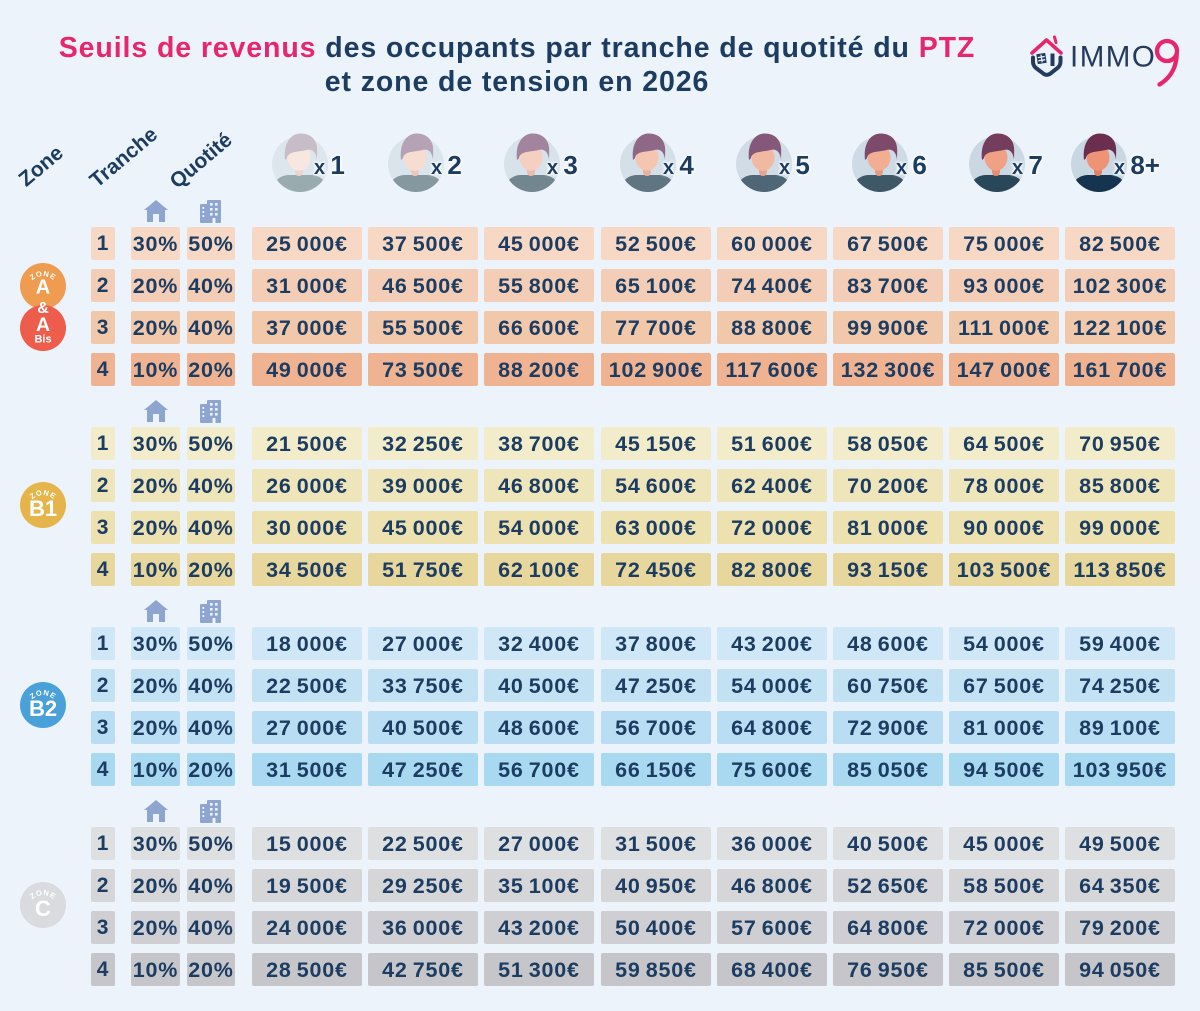 The image size is (1200, 1011). What do you see at coordinates (43, 908) in the screenshot?
I see `svg-text: C` at bounding box center [43, 908].